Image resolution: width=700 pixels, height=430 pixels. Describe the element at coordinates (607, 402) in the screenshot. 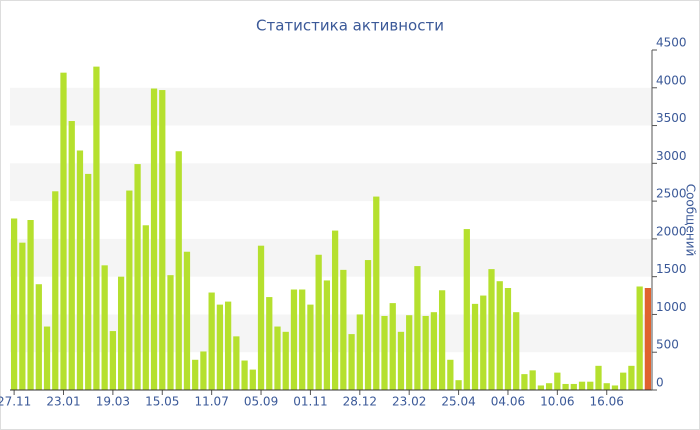

I see `x-tick-label: 16.06` at that location.